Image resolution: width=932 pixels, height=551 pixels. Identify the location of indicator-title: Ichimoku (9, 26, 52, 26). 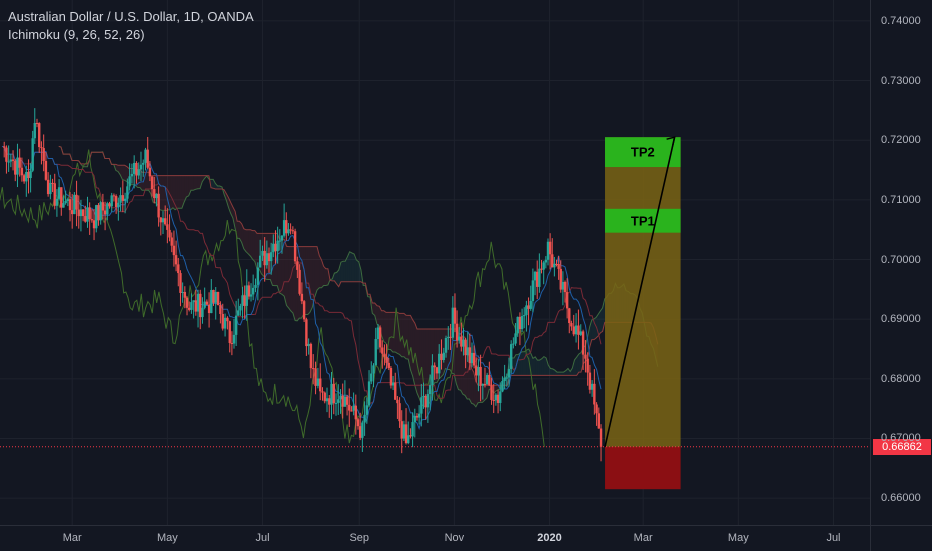
(131, 35).